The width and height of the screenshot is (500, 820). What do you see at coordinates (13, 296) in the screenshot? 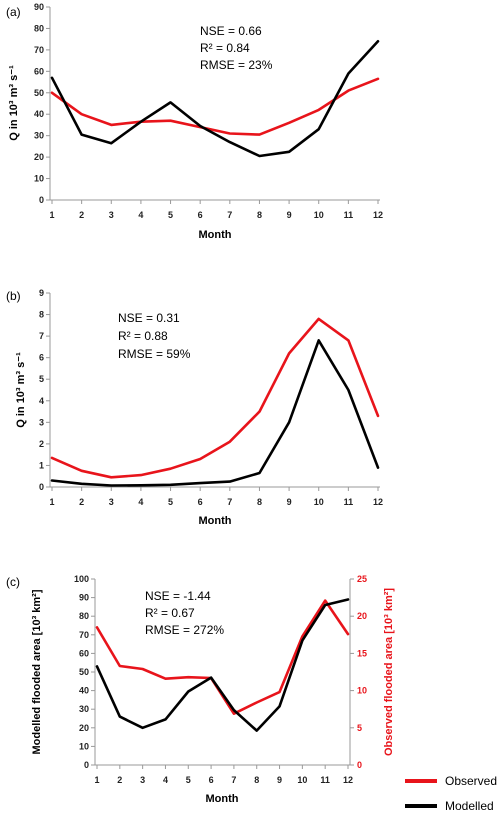
I see `panel-b-label: (b)` at bounding box center [13, 296].